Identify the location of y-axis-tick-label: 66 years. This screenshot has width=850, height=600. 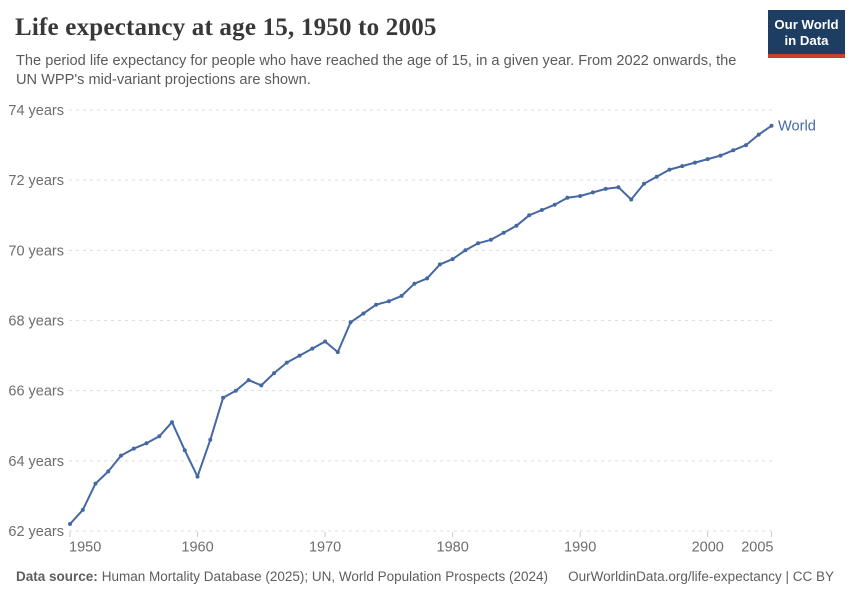
(36, 392).